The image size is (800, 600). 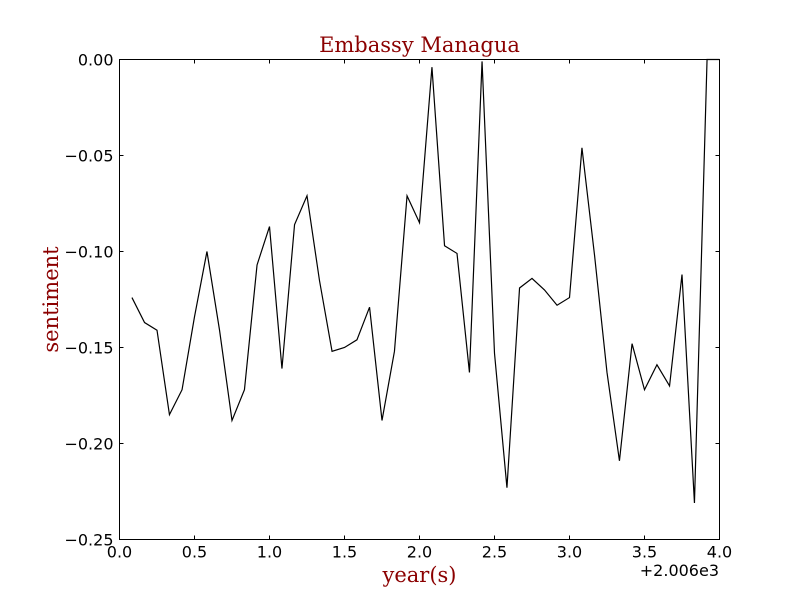 I want to click on x-axis-label: year(s), so click(x=418, y=575).